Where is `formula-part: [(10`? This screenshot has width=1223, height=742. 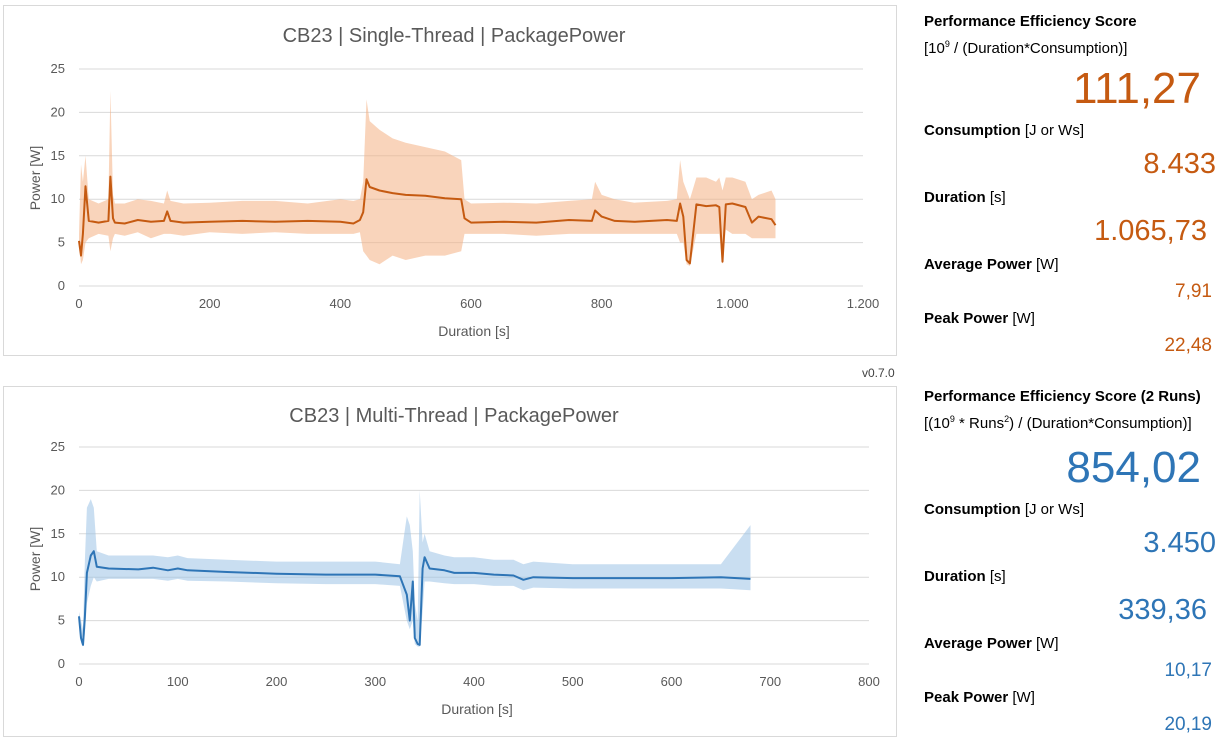
formula-part: [(10 is located at coordinates (937, 423).